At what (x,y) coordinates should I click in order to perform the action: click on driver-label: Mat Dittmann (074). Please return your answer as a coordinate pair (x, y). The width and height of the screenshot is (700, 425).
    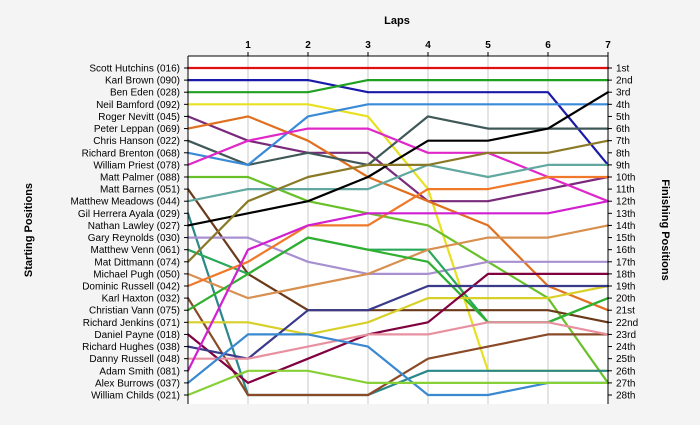
    Looking at the image, I should click on (137, 262).